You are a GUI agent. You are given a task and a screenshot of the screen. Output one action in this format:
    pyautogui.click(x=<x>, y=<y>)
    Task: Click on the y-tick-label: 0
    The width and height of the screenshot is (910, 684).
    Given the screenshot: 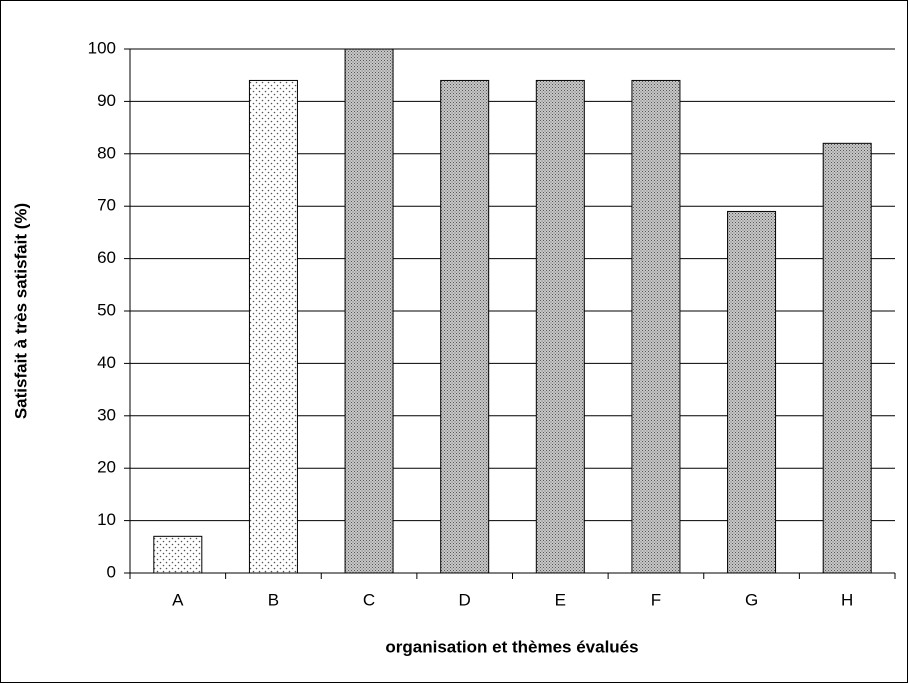 What is the action you would take?
    pyautogui.click(x=111, y=571)
    